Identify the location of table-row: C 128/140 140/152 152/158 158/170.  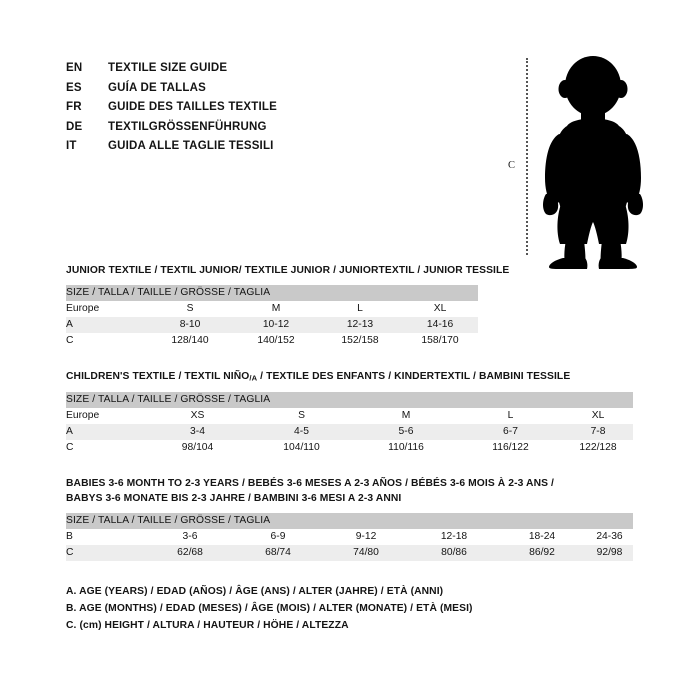
(272, 341).